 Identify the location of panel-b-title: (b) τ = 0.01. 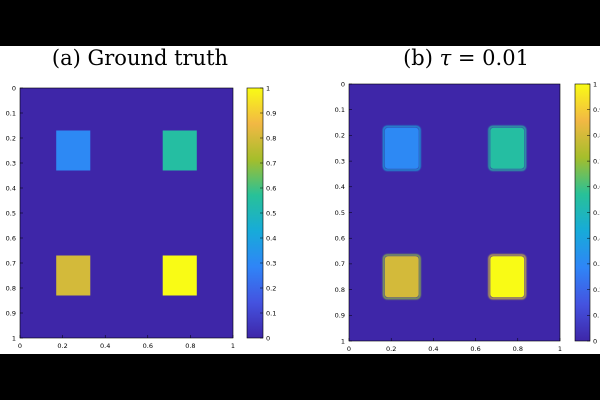
(466, 58).